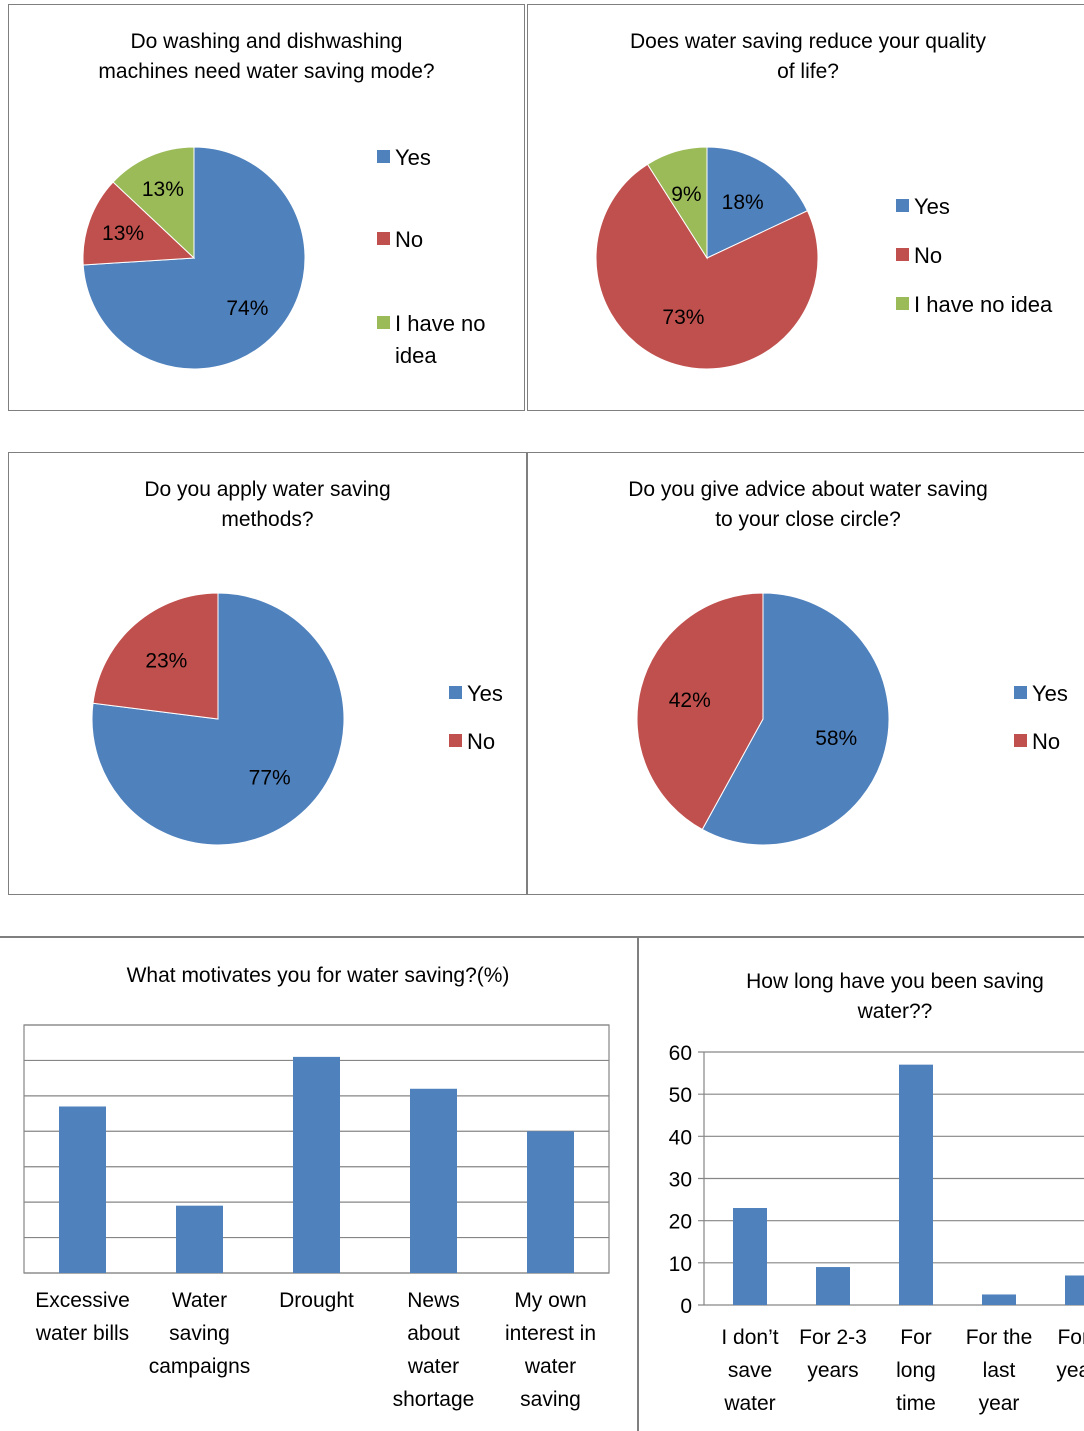 The width and height of the screenshot is (1084, 1431). What do you see at coordinates (434, 1399) in the screenshot?
I see `category-label: shortage` at bounding box center [434, 1399].